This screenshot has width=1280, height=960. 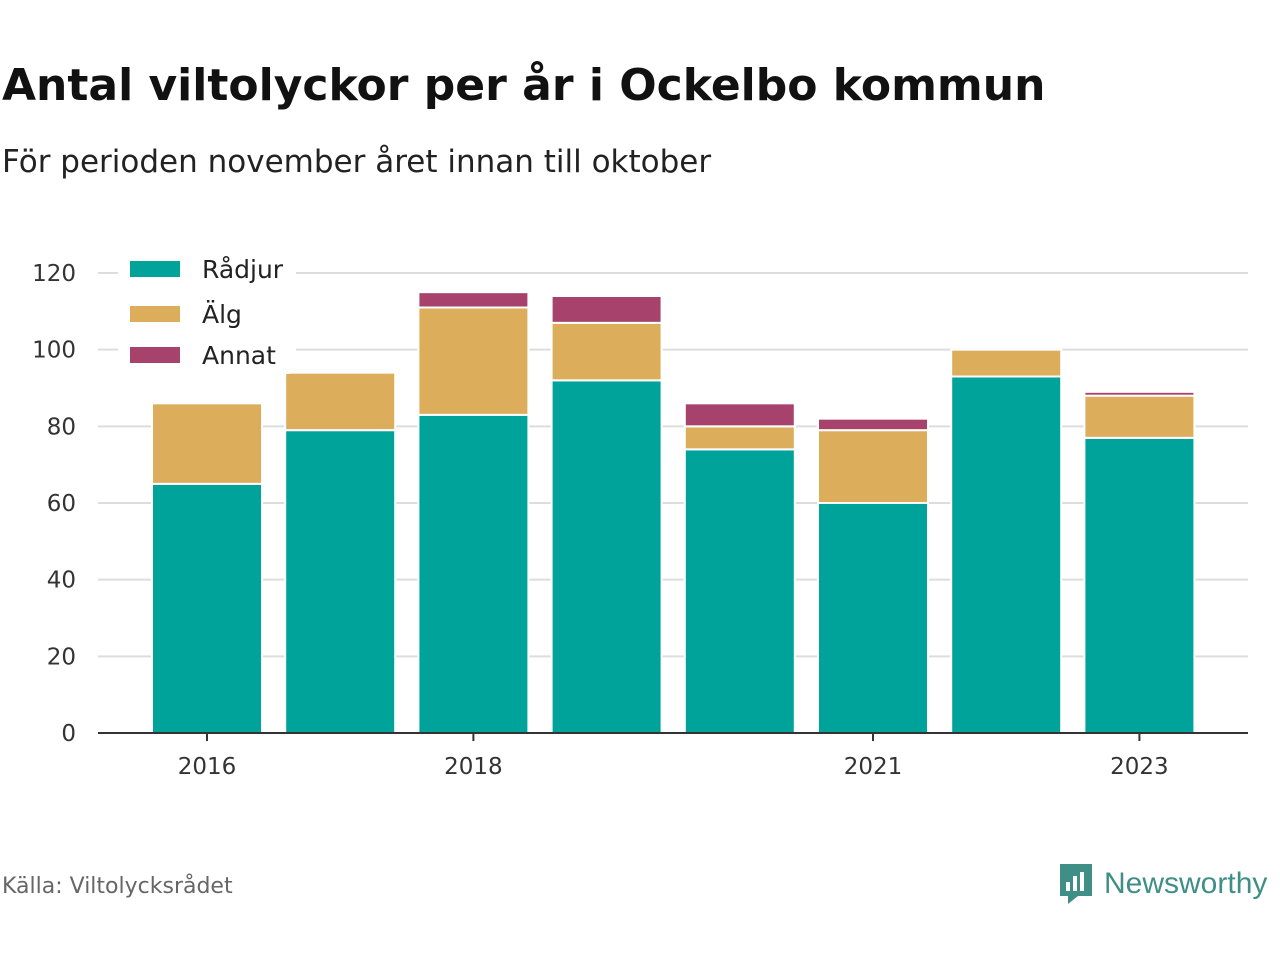 What do you see at coordinates (1076, 884) in the screenshot?
I see `newsworthy-logo-icon` at bounding box center [1076, 884].